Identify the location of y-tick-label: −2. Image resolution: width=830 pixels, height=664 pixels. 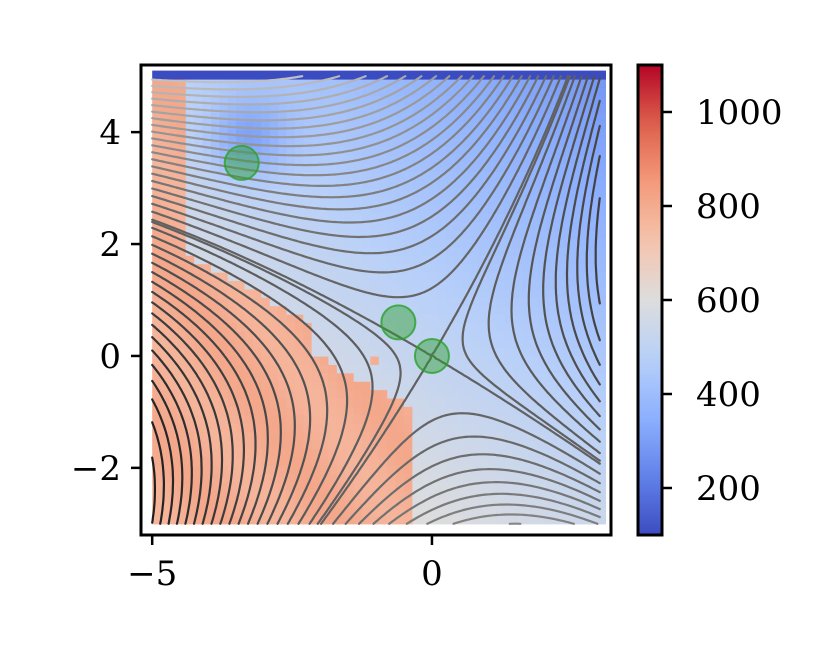
(96, 469).